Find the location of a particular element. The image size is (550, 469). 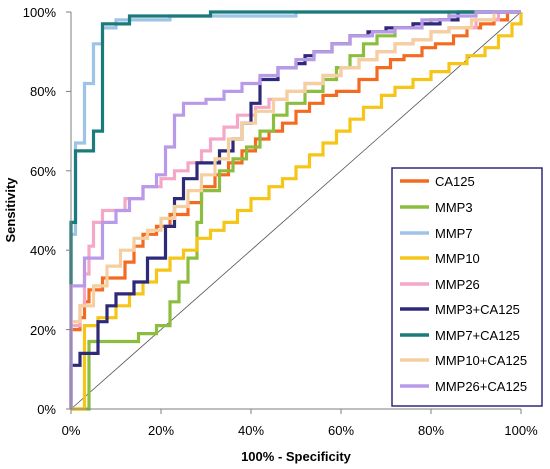

legend-label: MMP10 is located at coordinates (457, 258).